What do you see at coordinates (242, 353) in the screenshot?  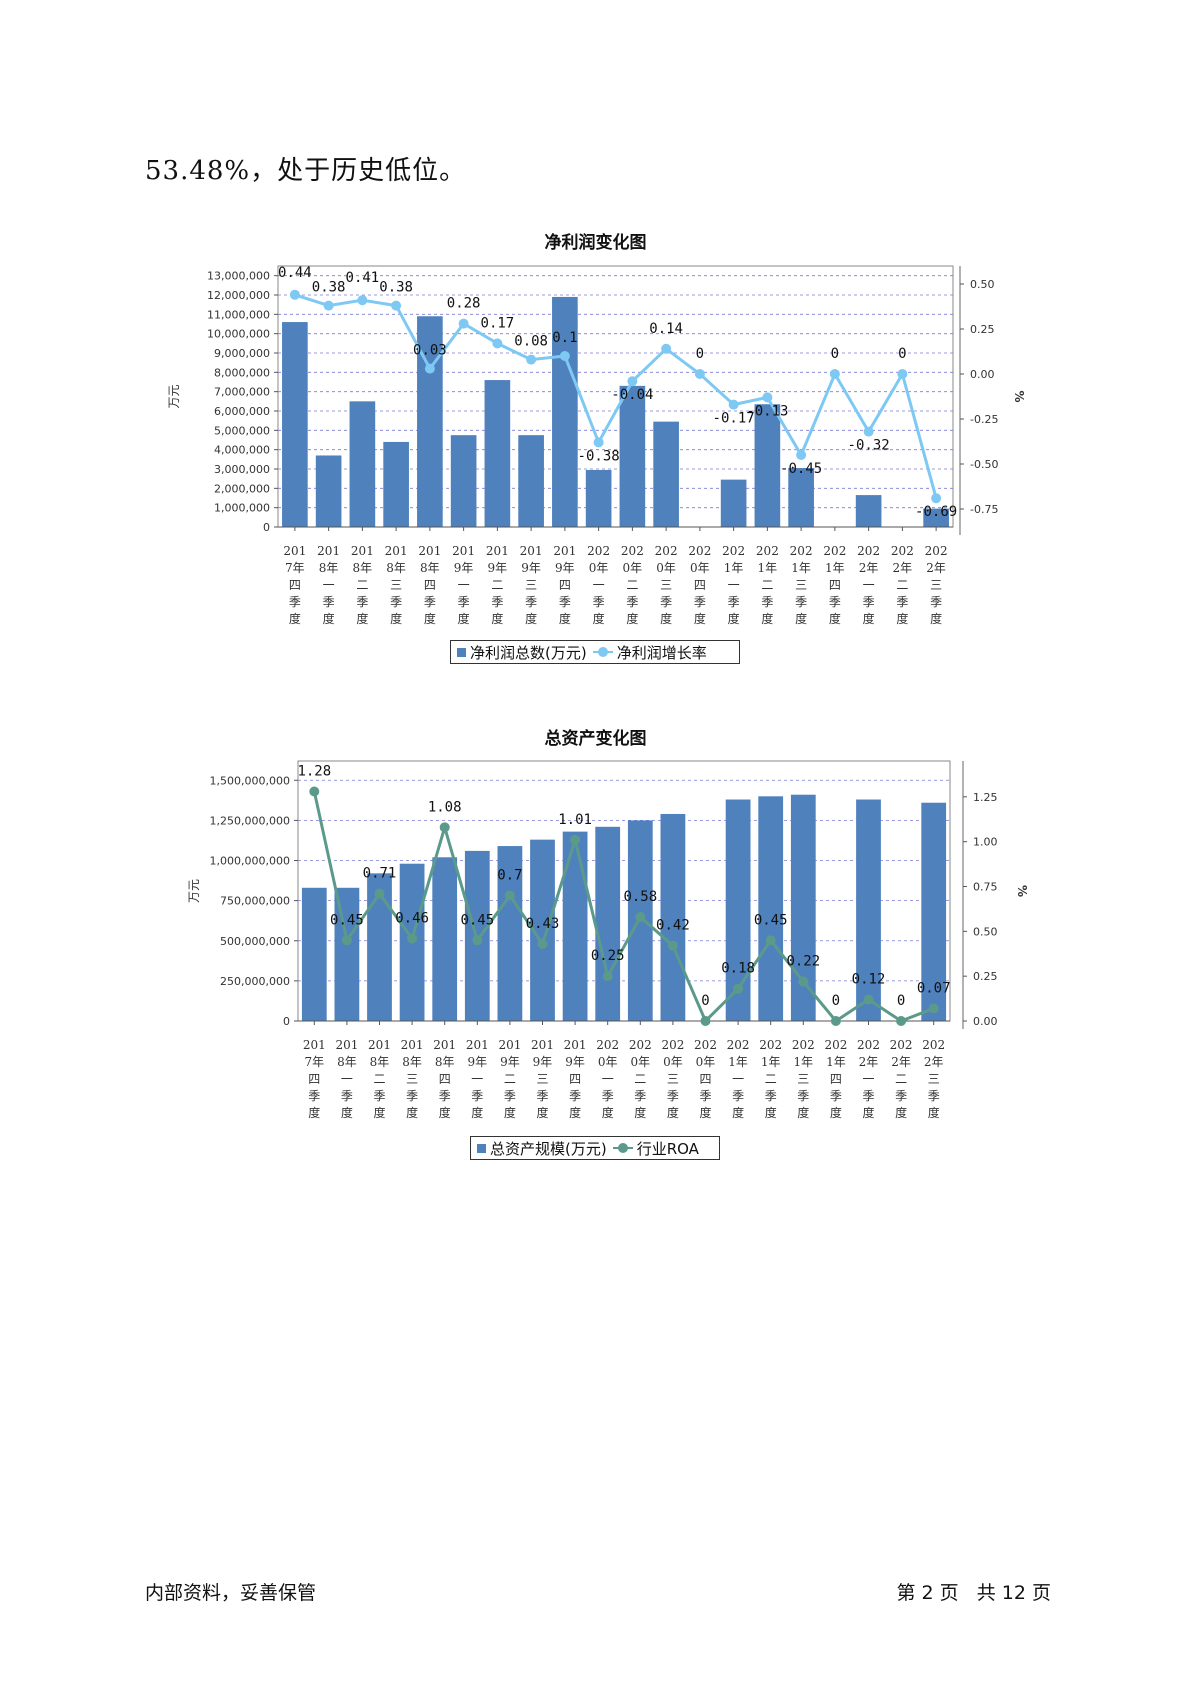 I see `y-tick-label: 9,000,000` at bounding box center [242, 353].